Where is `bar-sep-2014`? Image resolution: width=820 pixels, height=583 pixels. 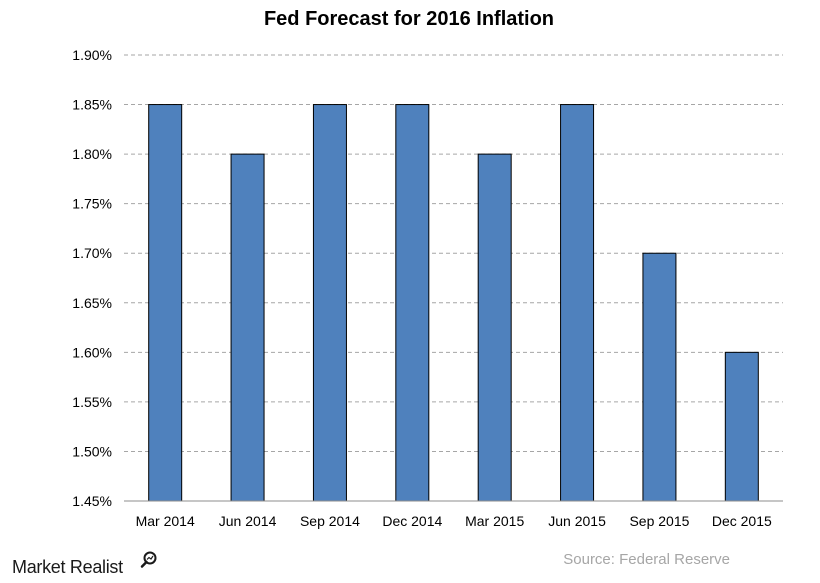 bar-sep-2014 is located at coordinates (329, 303).